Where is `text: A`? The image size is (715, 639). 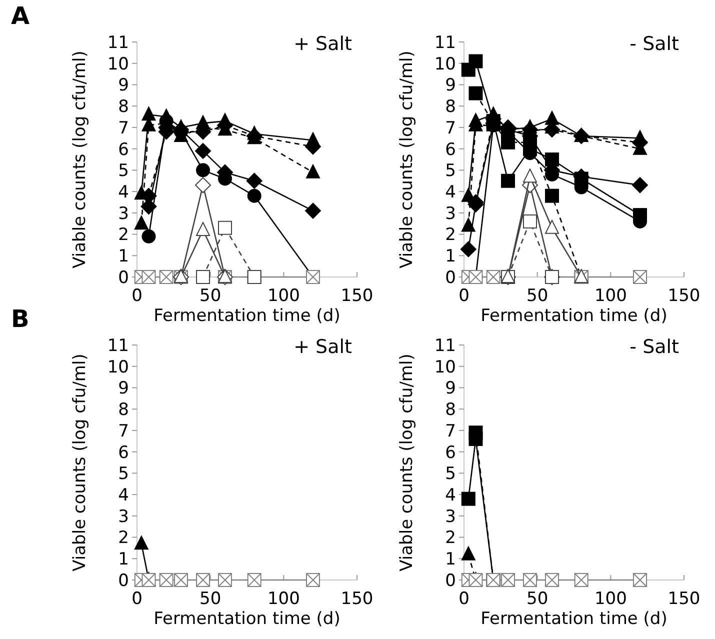
text: A is located at coordinates (20, 16).